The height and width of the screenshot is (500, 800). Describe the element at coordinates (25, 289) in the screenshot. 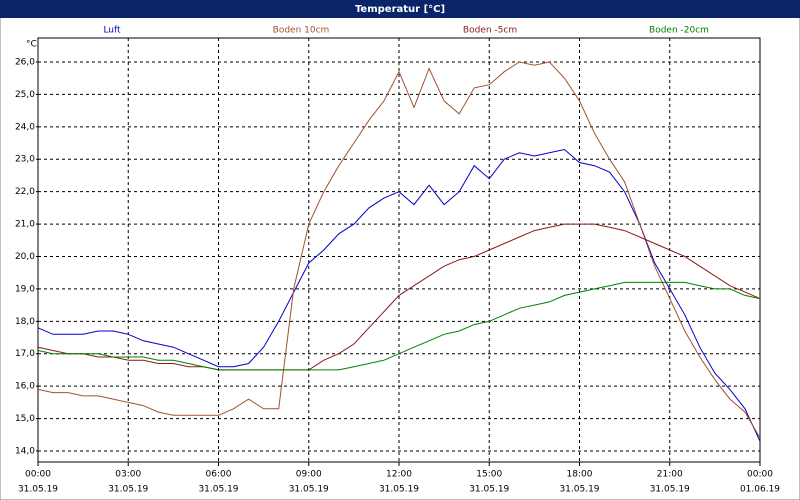

I see `y-tick-label: 19,0` at that location.